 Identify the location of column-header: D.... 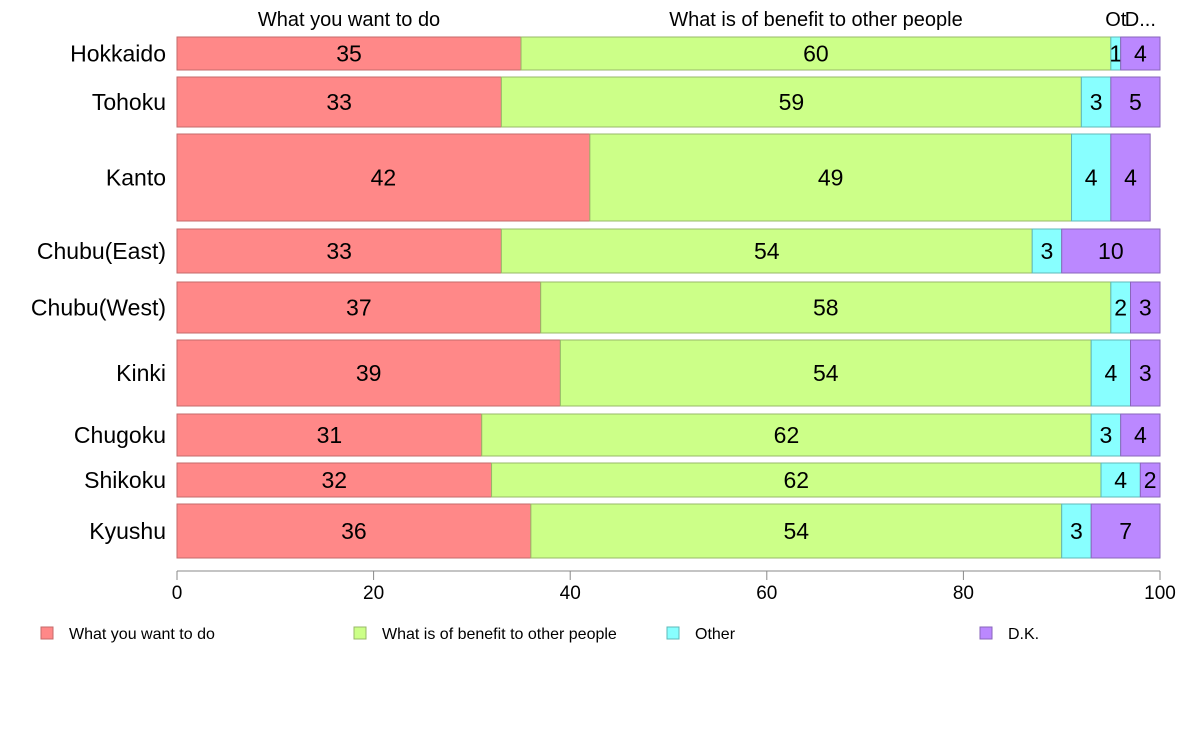
(1140, 20).